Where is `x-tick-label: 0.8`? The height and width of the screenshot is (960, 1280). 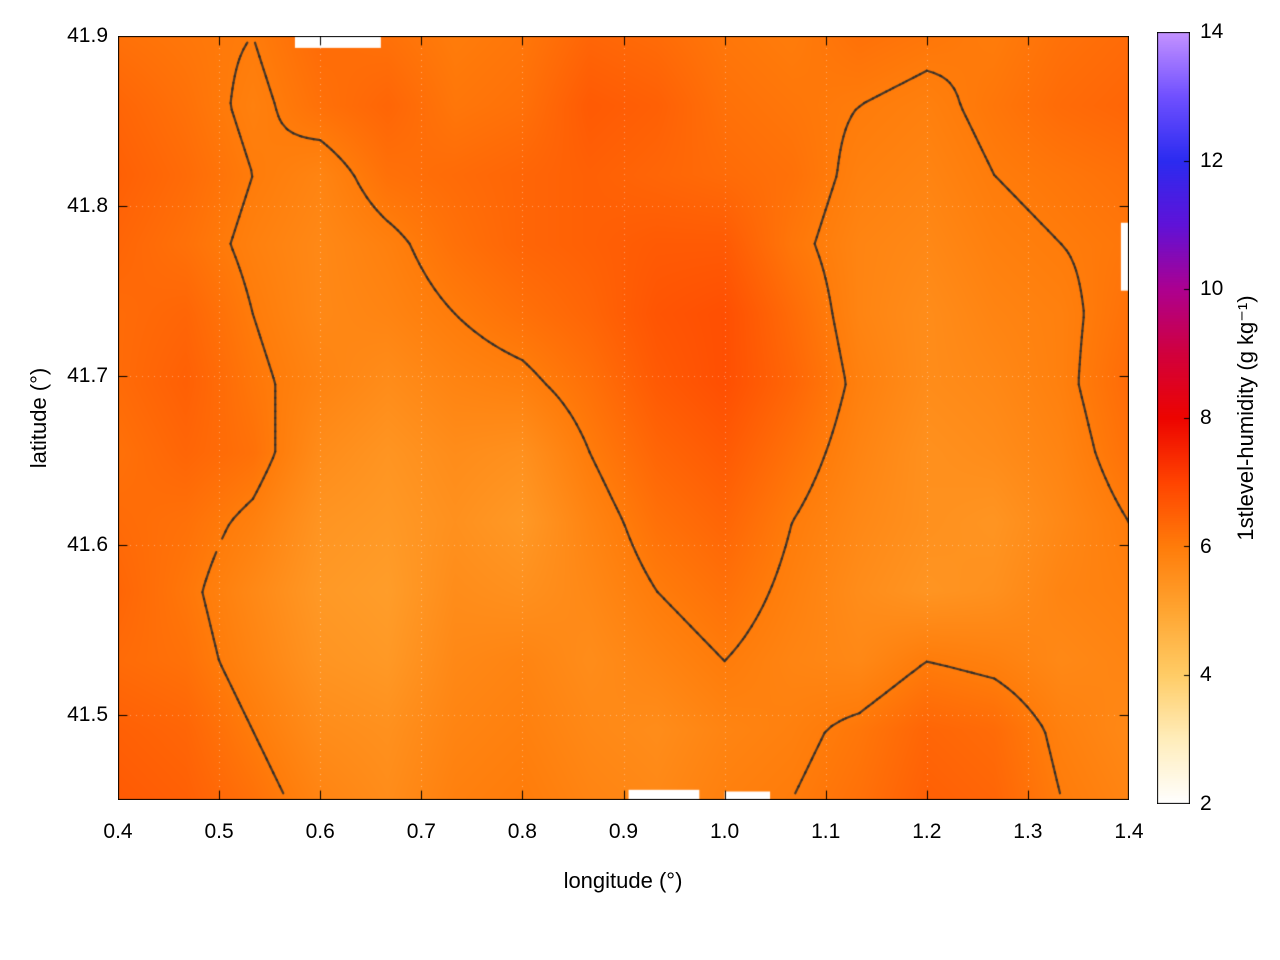
x-tick-label: 0.8 is located at coordinates (522, 831).